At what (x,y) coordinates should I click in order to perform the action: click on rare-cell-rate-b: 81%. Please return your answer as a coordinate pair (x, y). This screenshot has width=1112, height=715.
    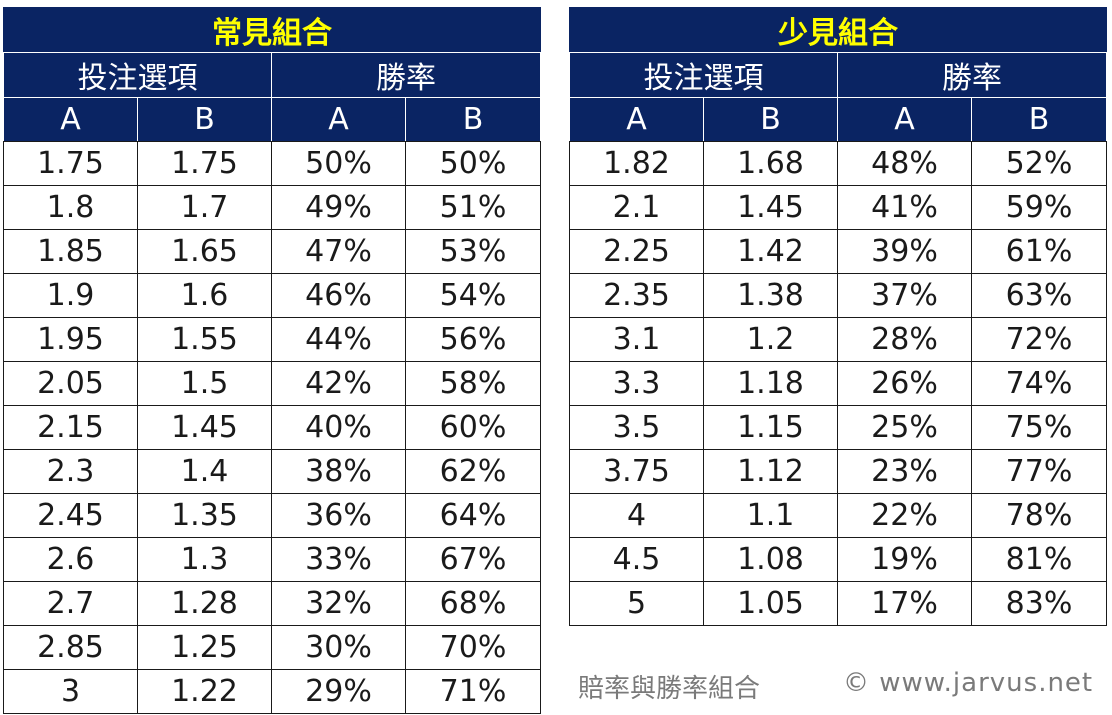
    Looking at the image, I should click on (1039, 559).